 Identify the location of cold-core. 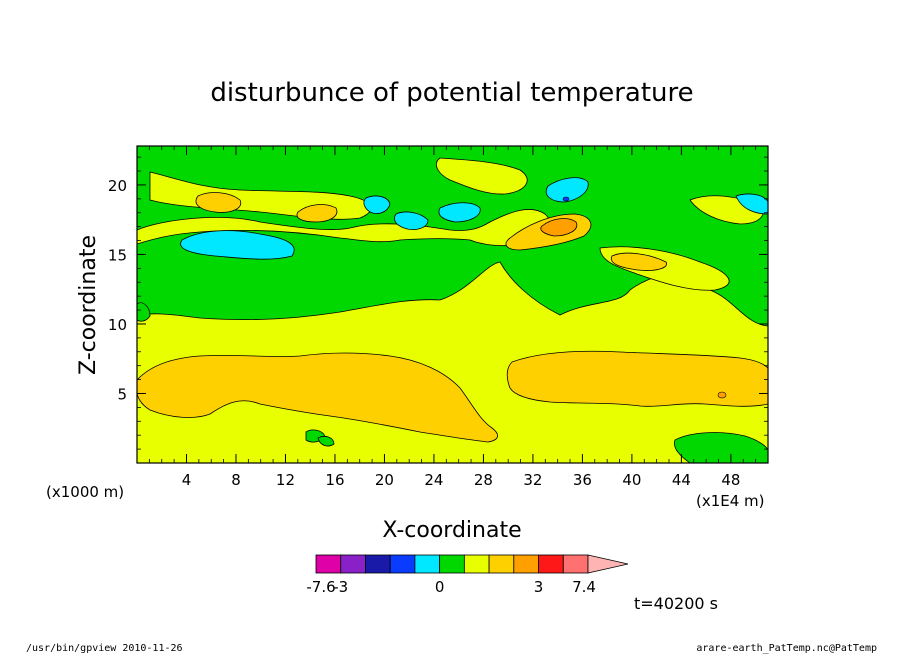
(566, 199).